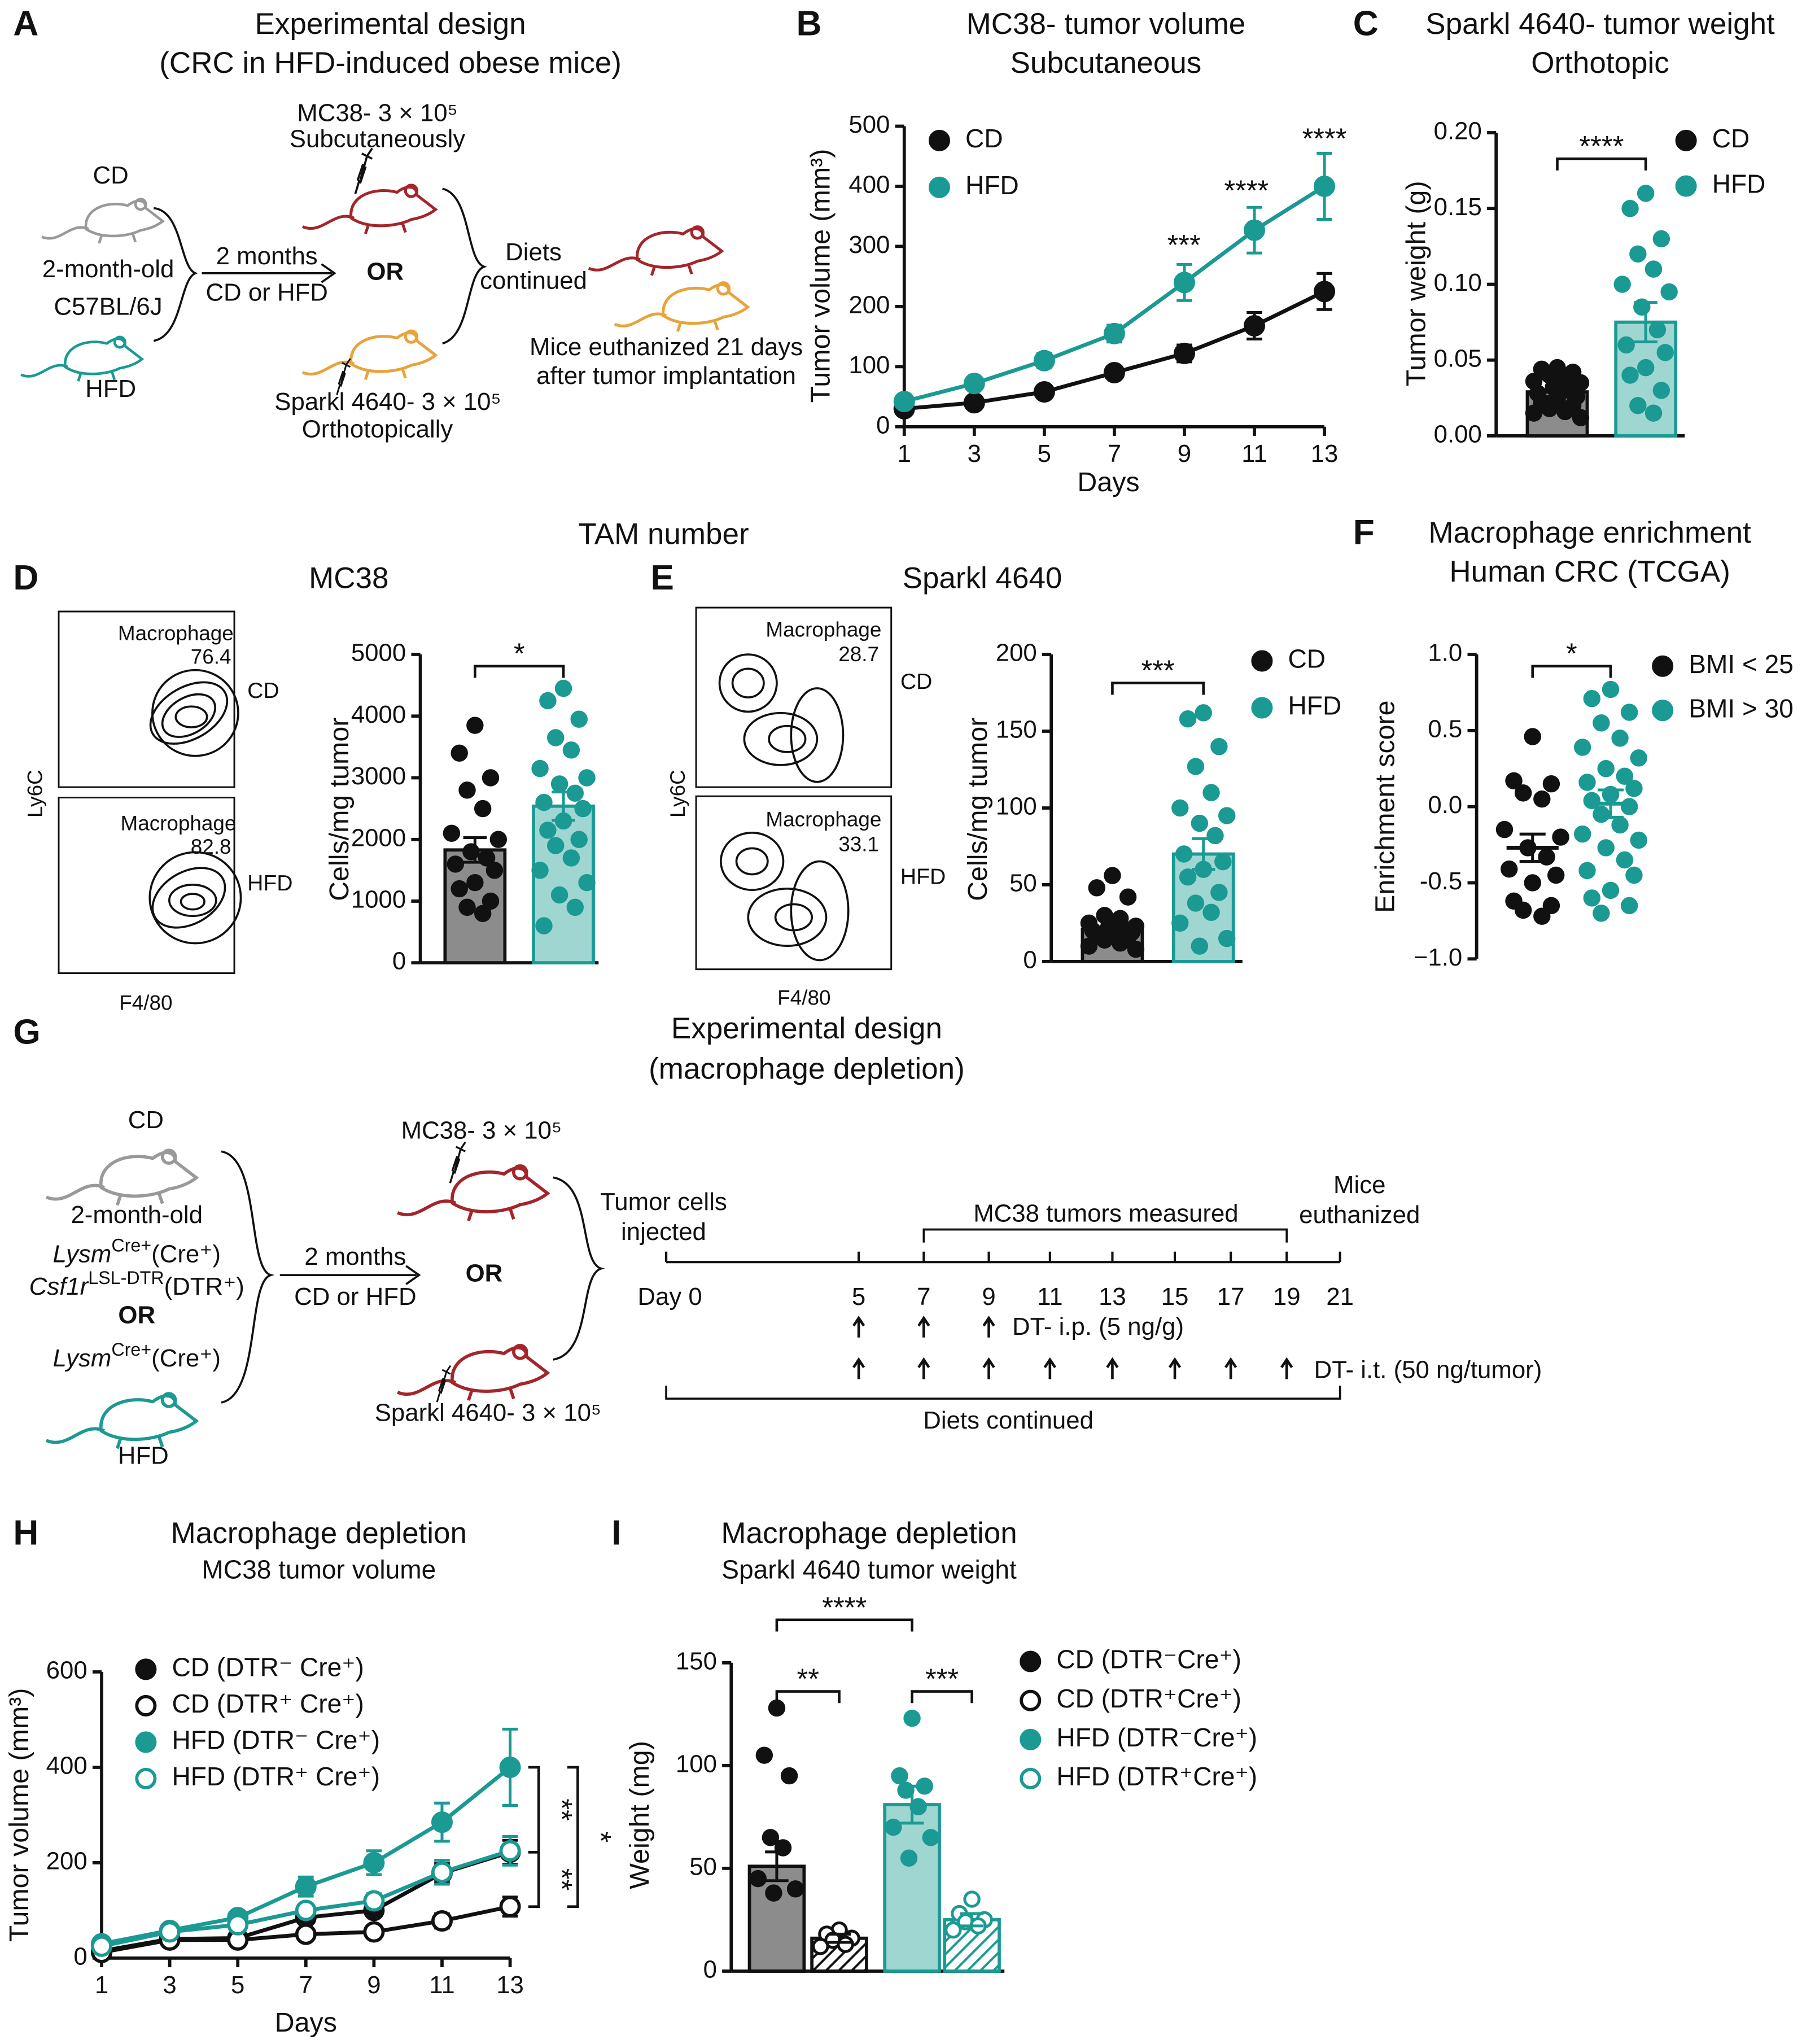  What do you see at coordinates (1445, 805) in the screenshot?
I see `y-tick-label: 0.0` at bounding box center [1445, 805].